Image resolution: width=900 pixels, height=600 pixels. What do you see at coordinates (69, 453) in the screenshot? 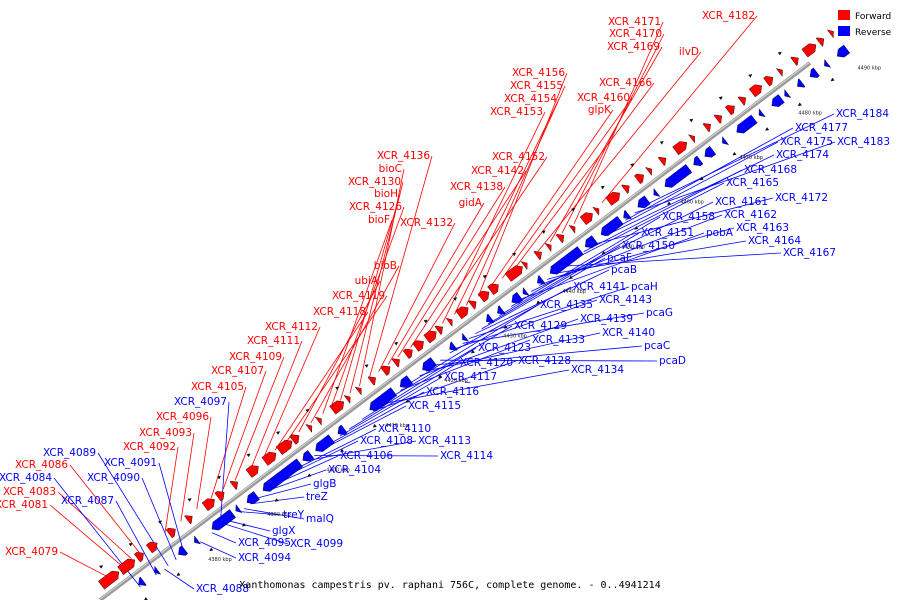
I see `reverse-gene-label-3: XCR_4089` at bounding box center [69, 453].